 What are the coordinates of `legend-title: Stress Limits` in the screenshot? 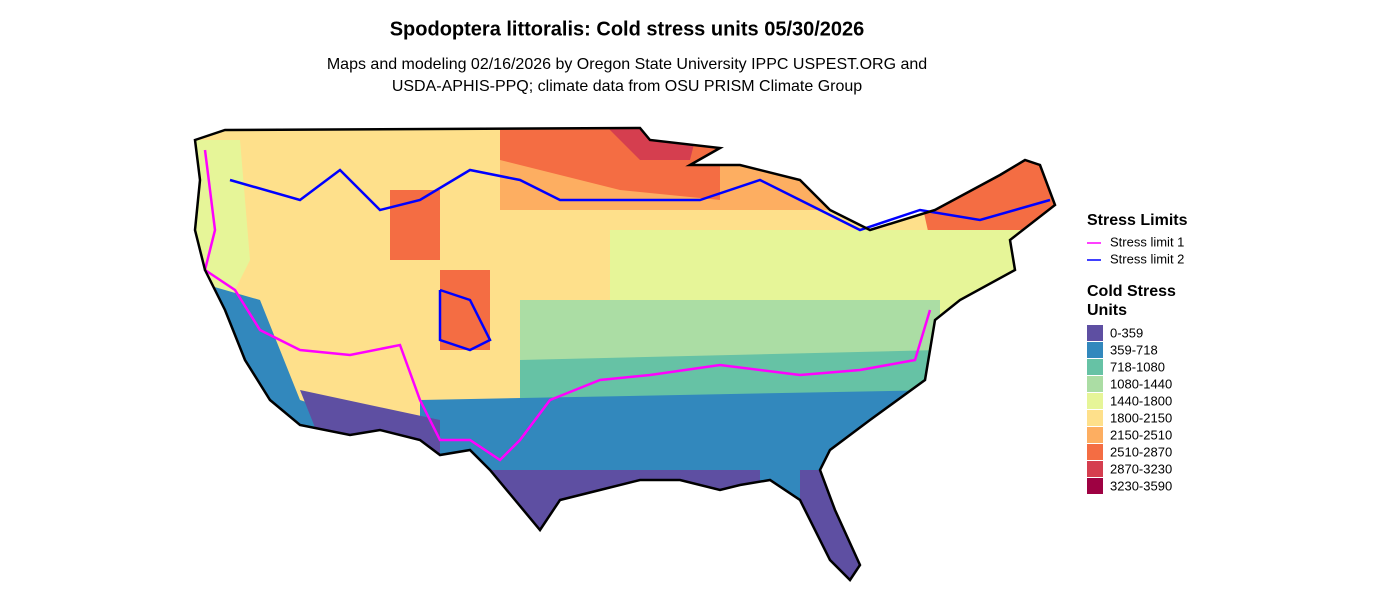 It's located at (1137, 220).